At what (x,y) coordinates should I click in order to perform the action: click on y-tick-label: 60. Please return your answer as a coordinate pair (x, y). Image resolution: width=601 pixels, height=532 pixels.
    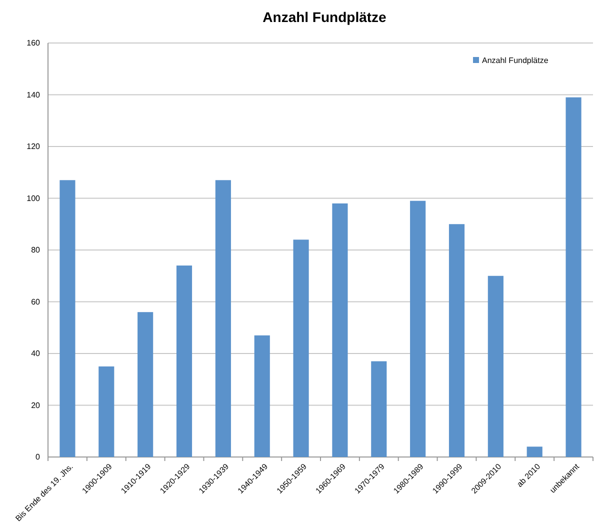
    Looking at the image, I should click on (36, 301).